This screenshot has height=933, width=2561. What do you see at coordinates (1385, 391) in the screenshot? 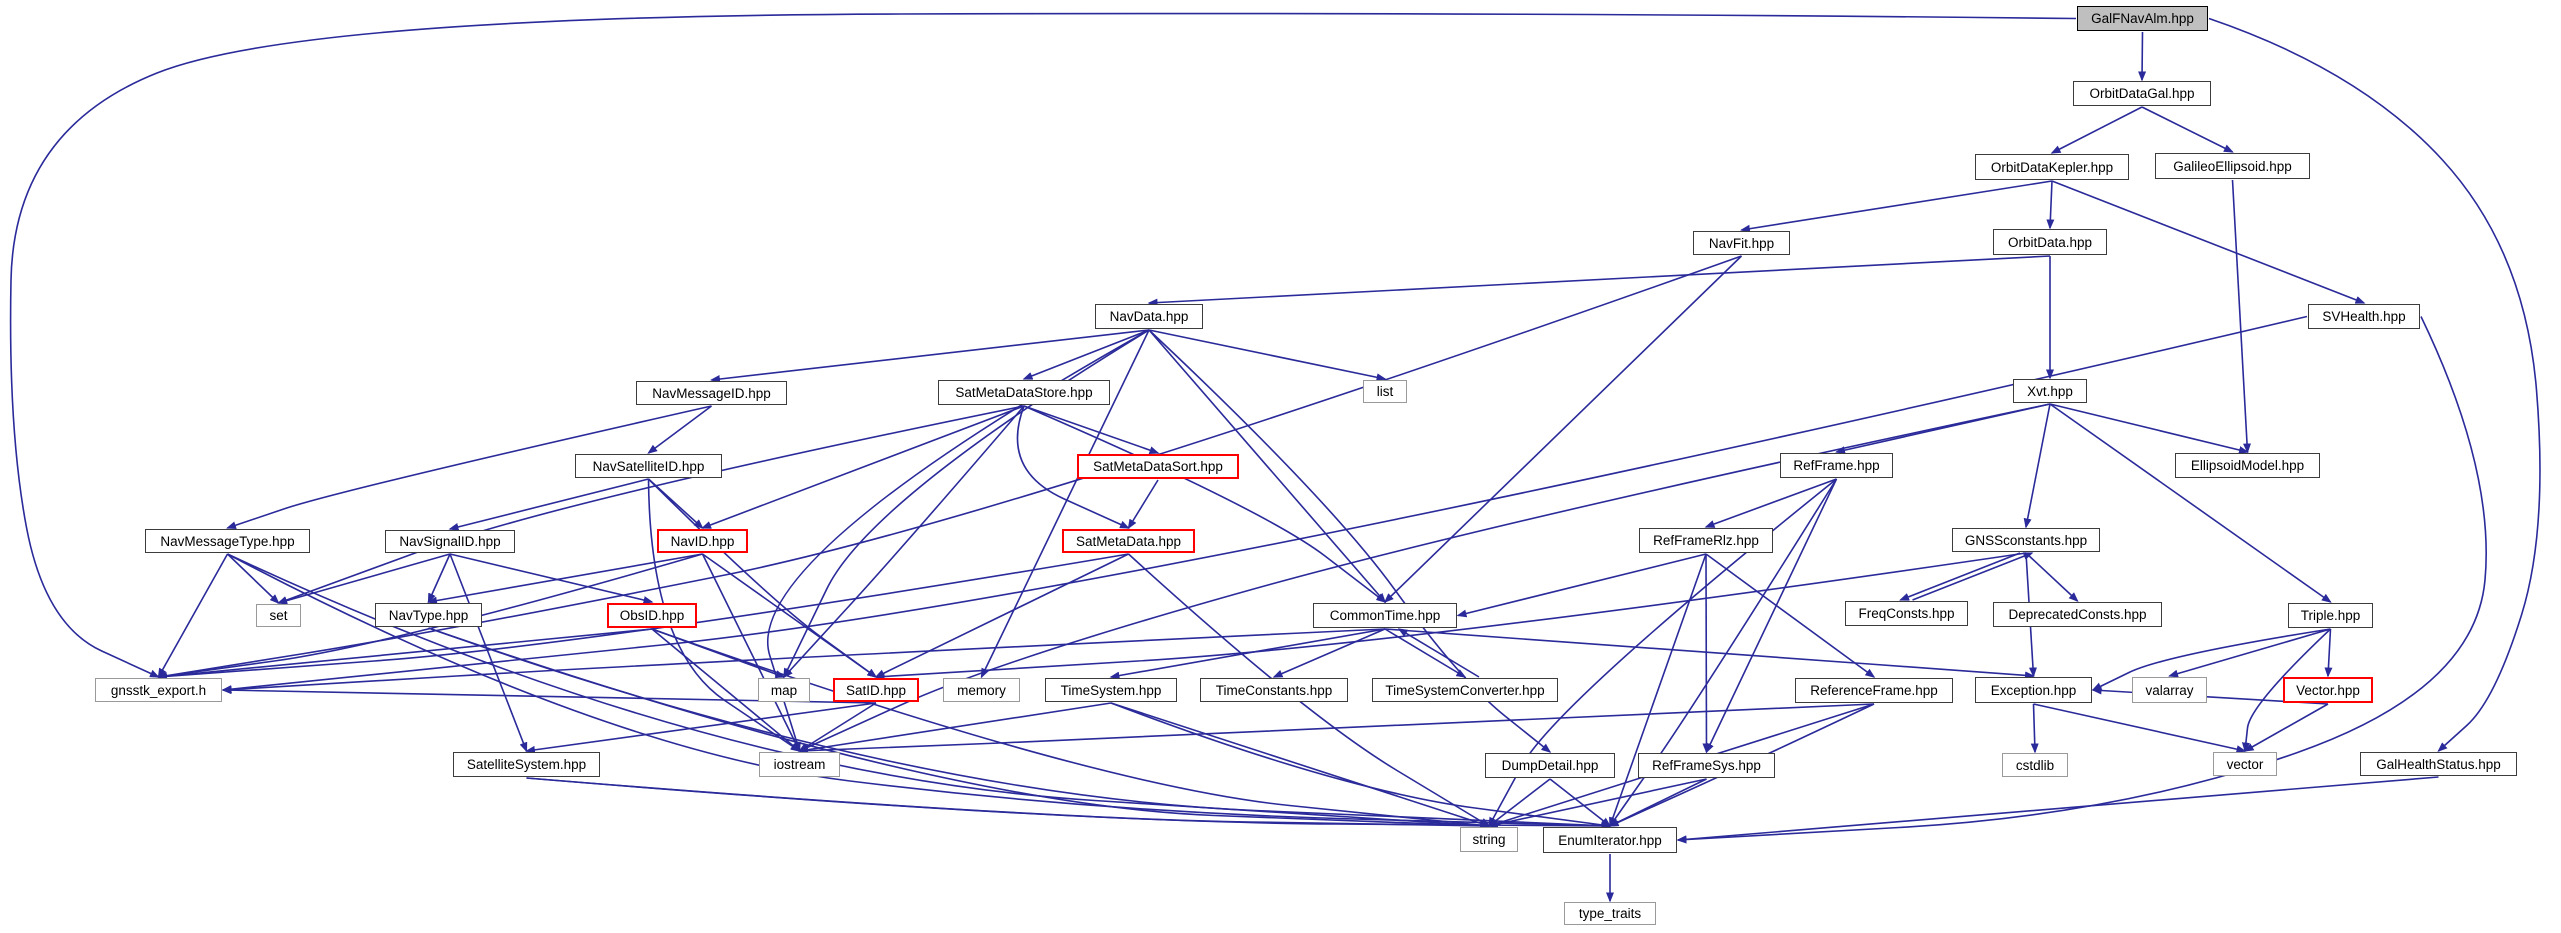
I see `graph-node-label: list` at bounding box center [1385, 391].